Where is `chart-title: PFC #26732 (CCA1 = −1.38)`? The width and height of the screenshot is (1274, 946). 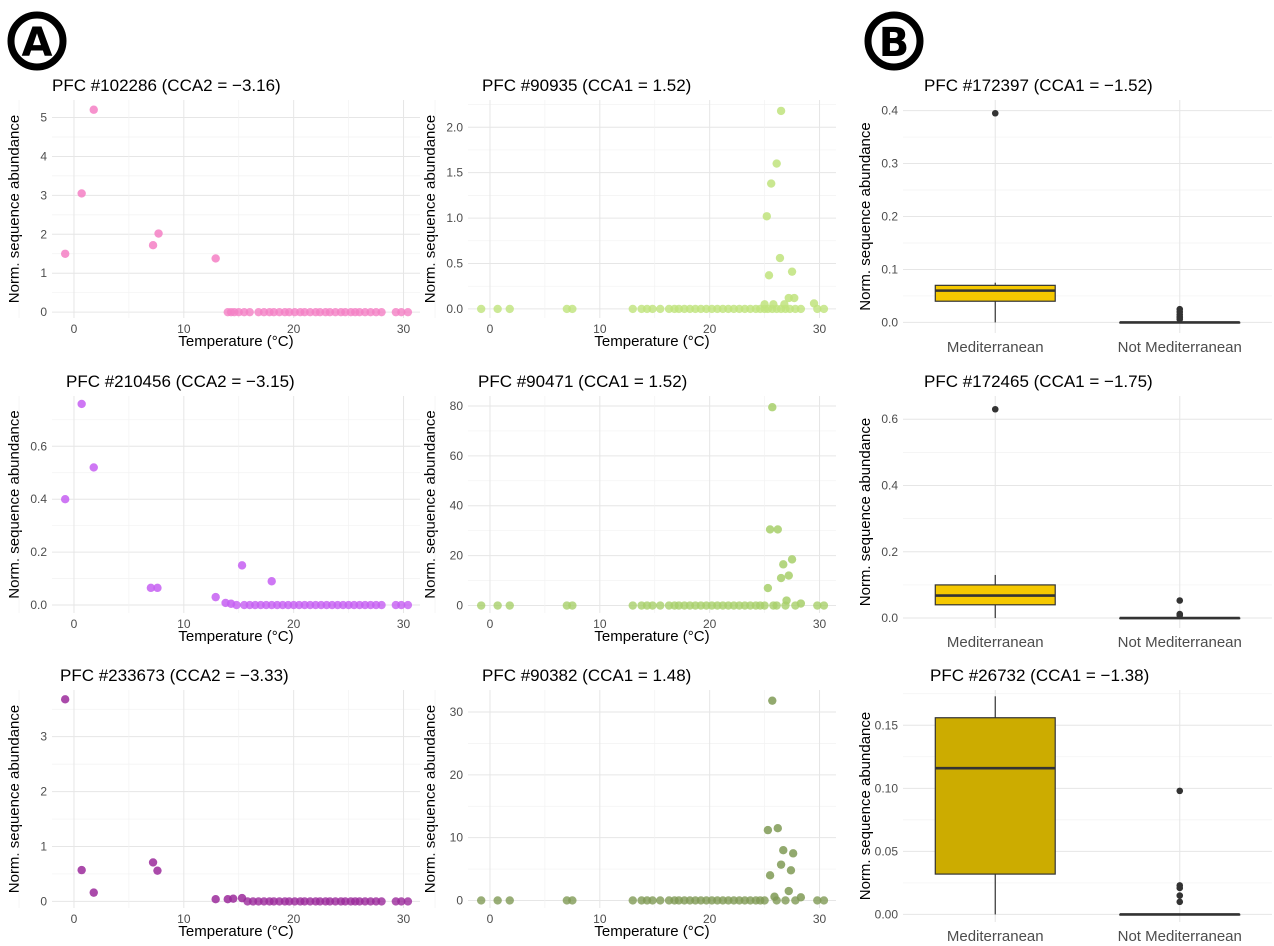 chart-title: PFC #26732 (CCA1 = −1.38) is located at coordinates (1039, 675).